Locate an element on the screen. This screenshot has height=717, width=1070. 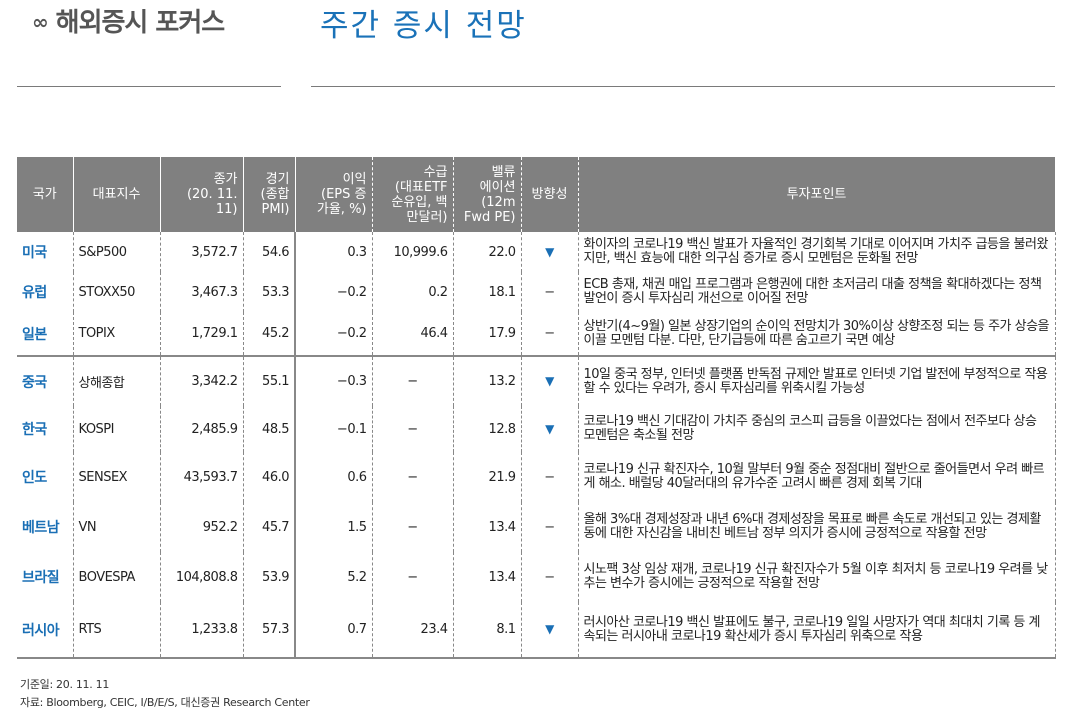
cell-pe: 12.8 is located at coordinates (487, 429).